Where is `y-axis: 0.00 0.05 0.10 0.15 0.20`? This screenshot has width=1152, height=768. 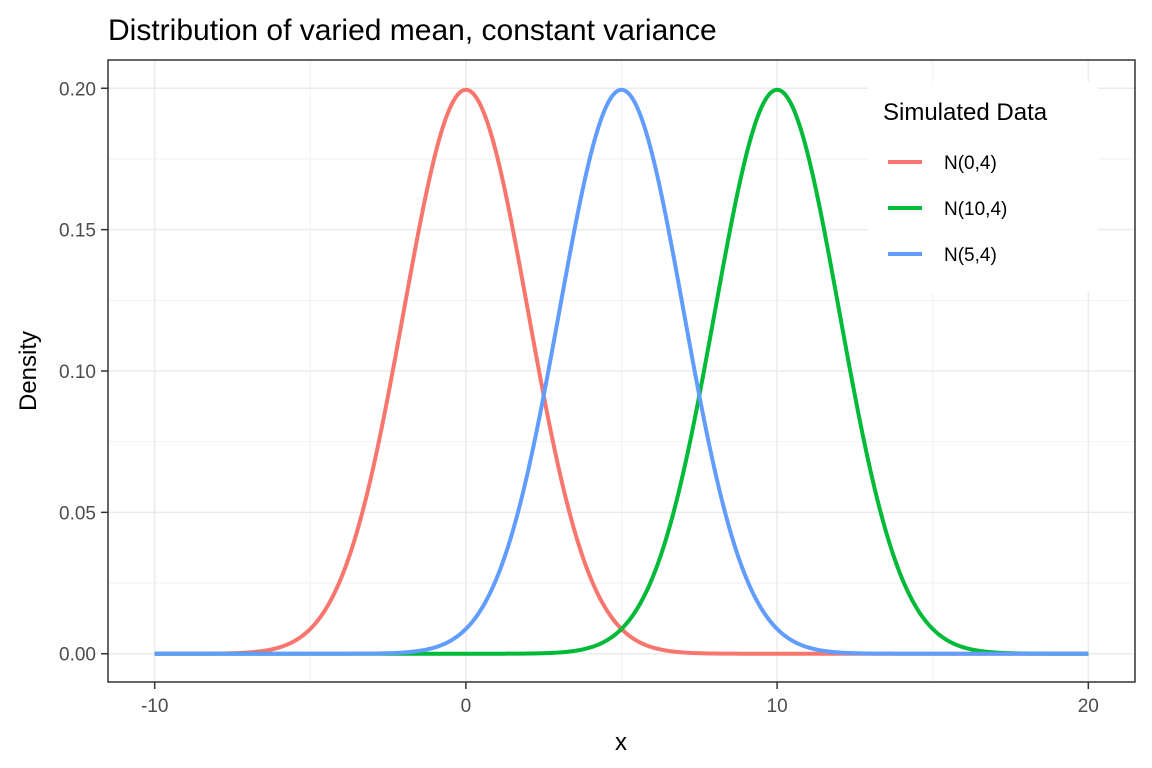 y-axis: 0.00 0.05 0.10 0.15 0.20 is located at coordinates (83, 372).